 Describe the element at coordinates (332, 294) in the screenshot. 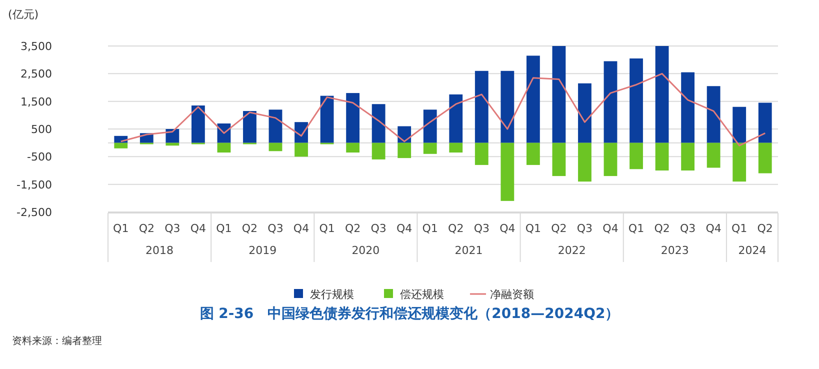

I see `legend-label: 发行规模` at that location.